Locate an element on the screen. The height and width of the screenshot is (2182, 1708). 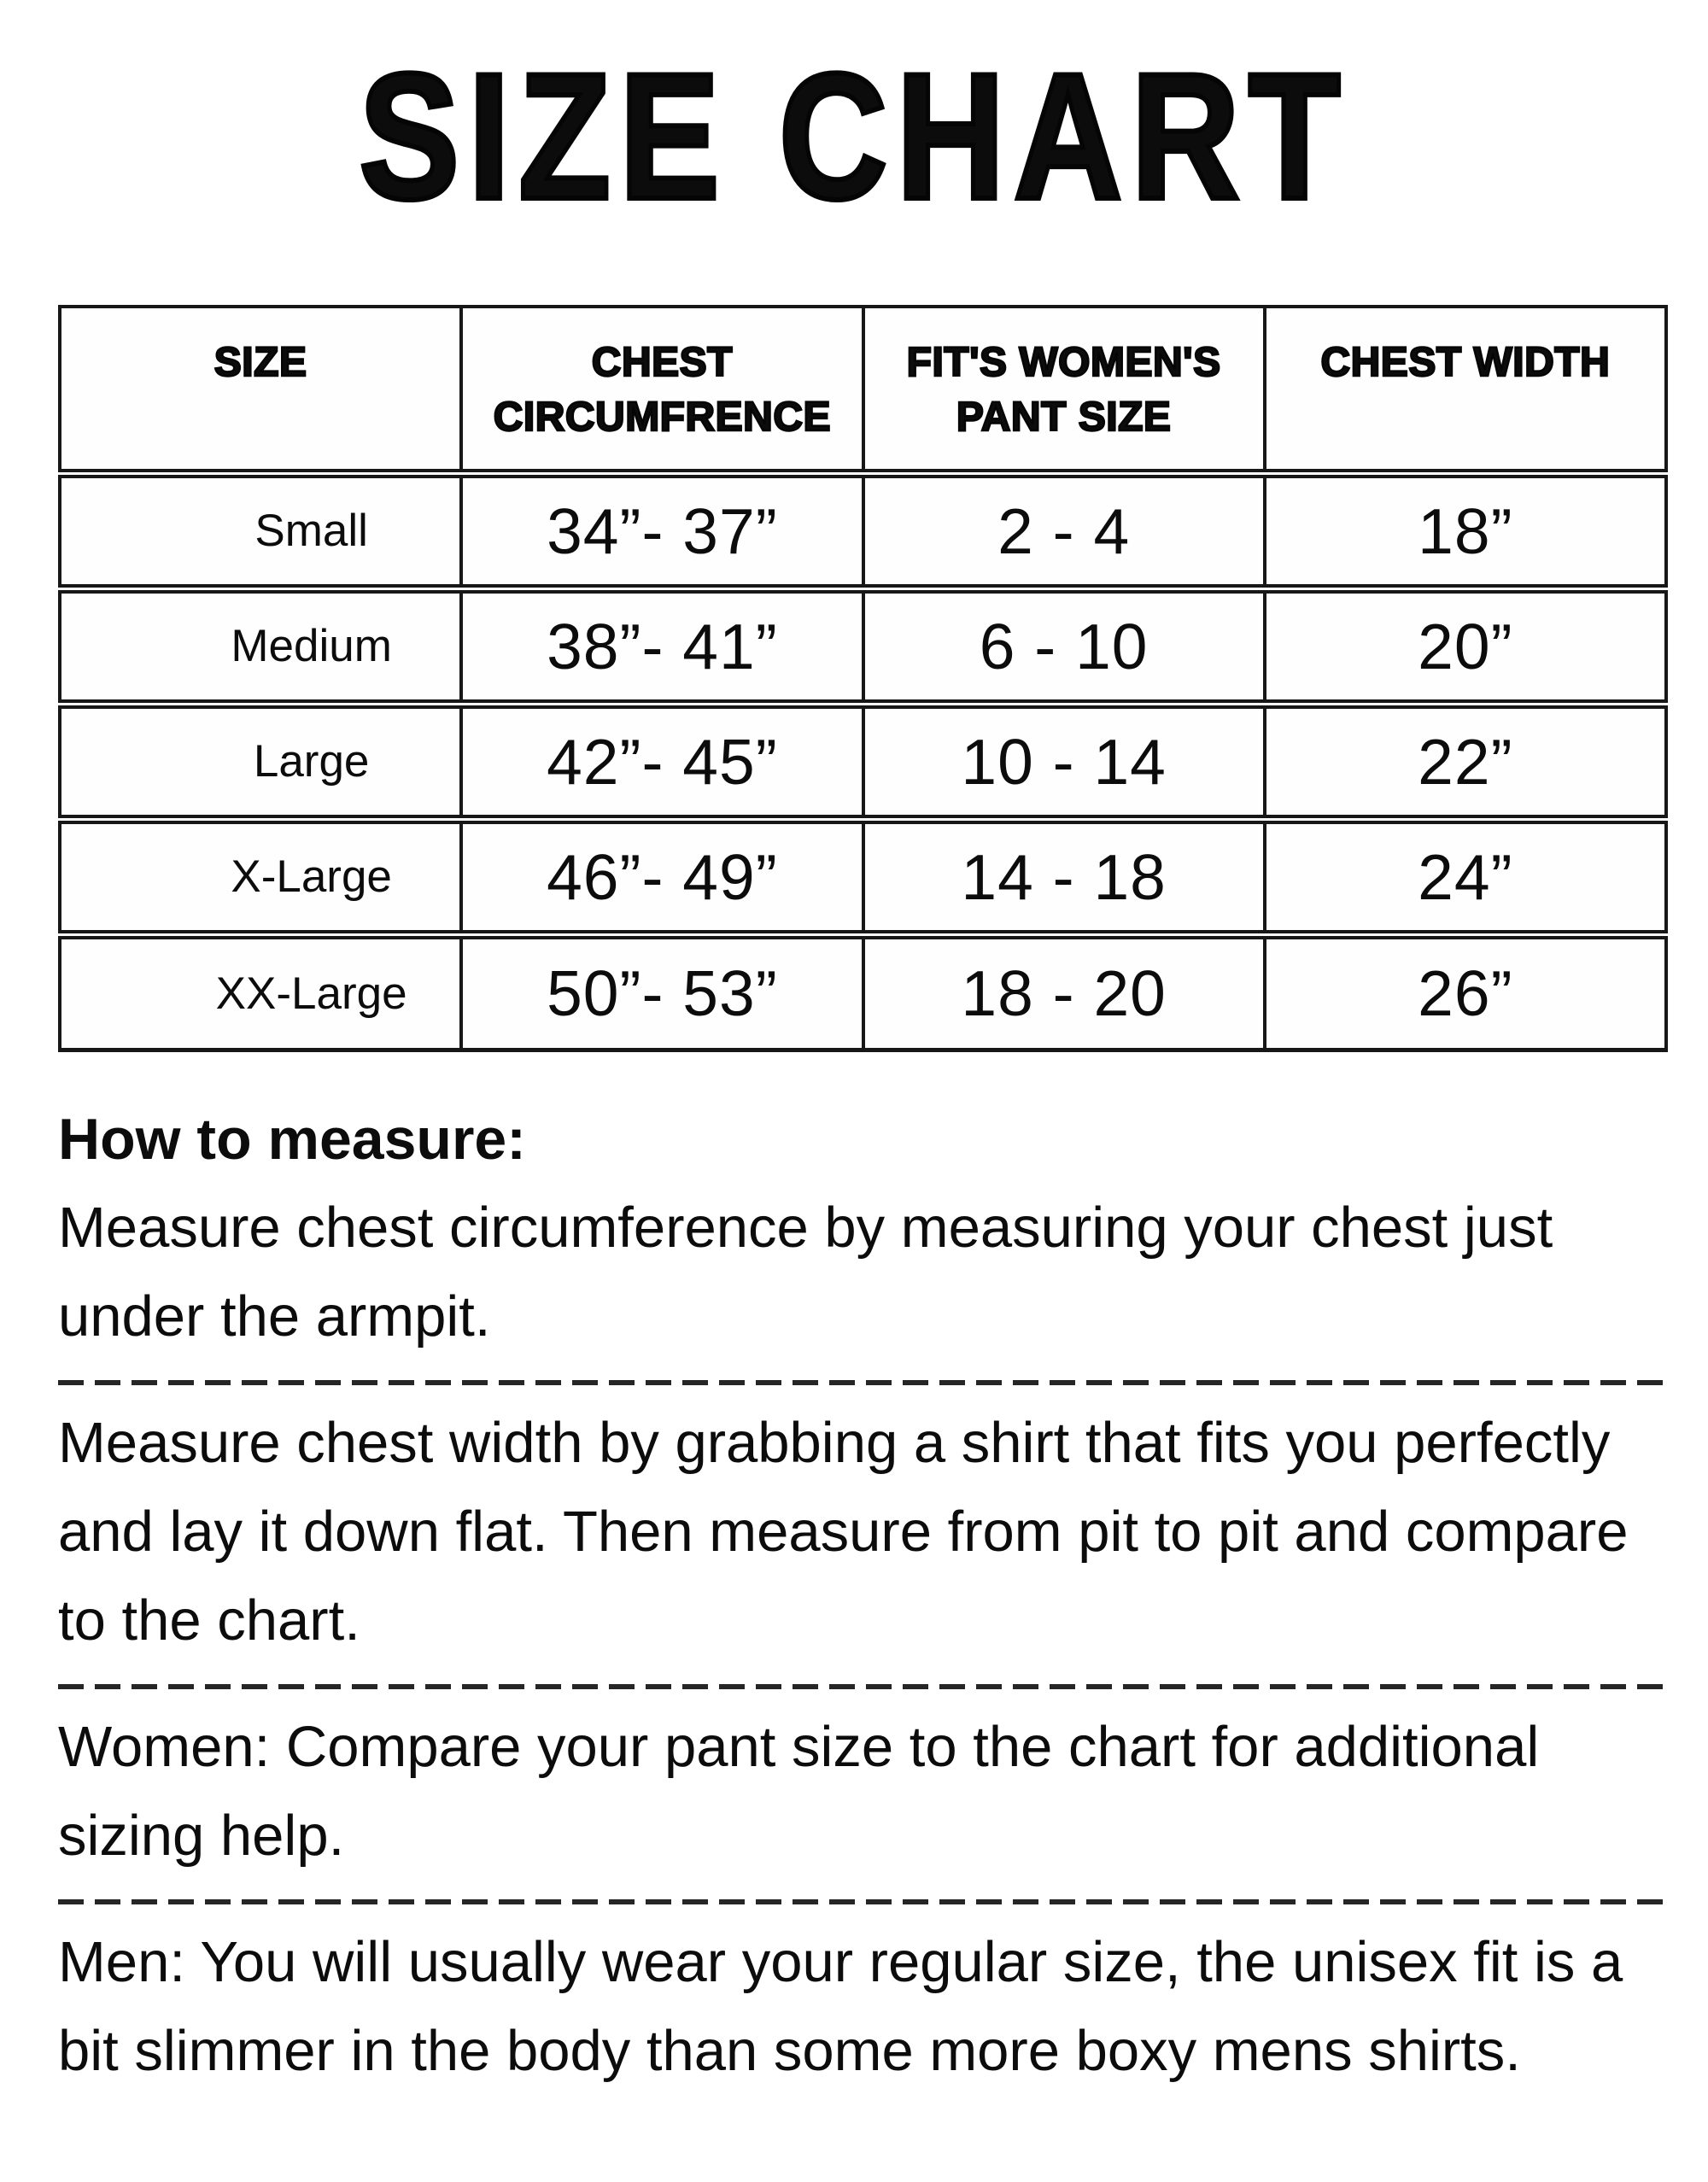
chest-width-cell: 24” is located at coordinates (1465, 878).